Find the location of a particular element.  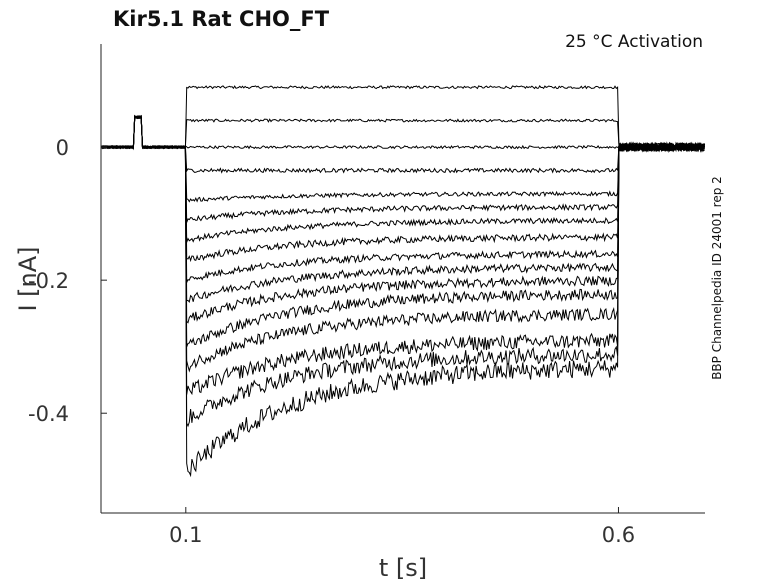

side-label: BBP Channelpedia ID 24001 rep 2 is located at coordinates (717, 278).